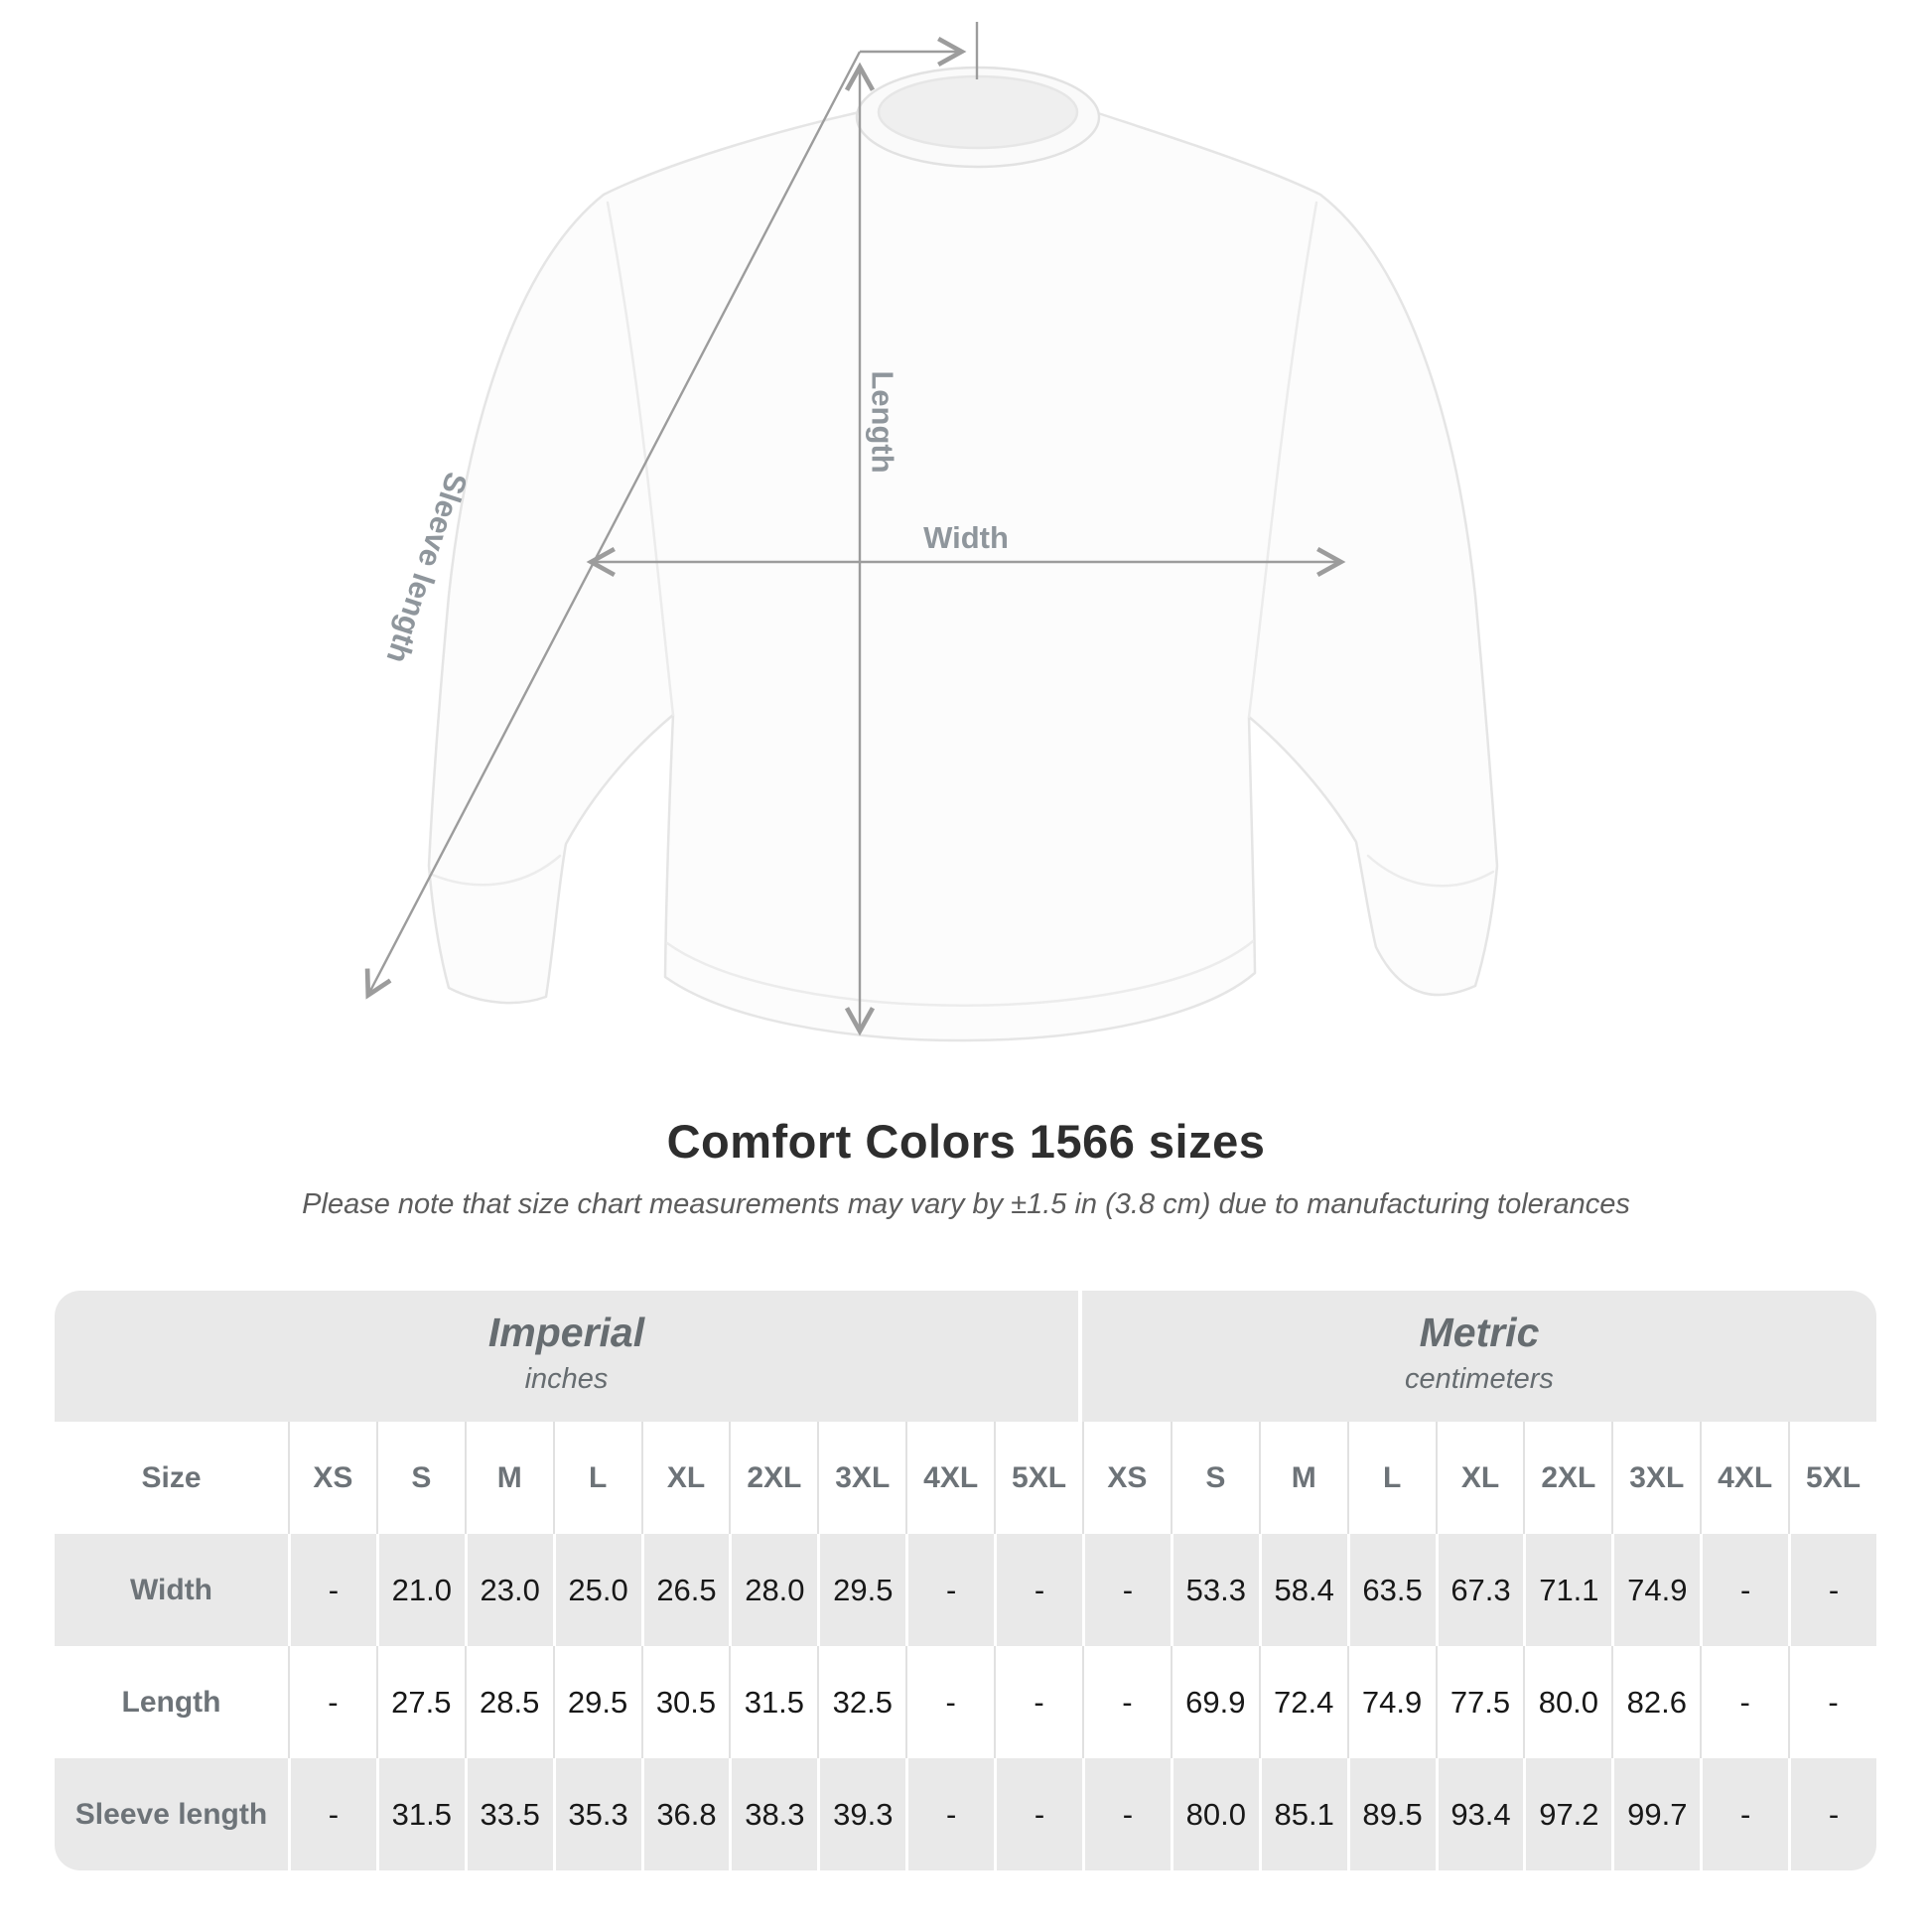  What do you see at coordinates (773, 1590) in the screenshot?
I see `value-cell: 28.0` at bounding box center [773, 1590].